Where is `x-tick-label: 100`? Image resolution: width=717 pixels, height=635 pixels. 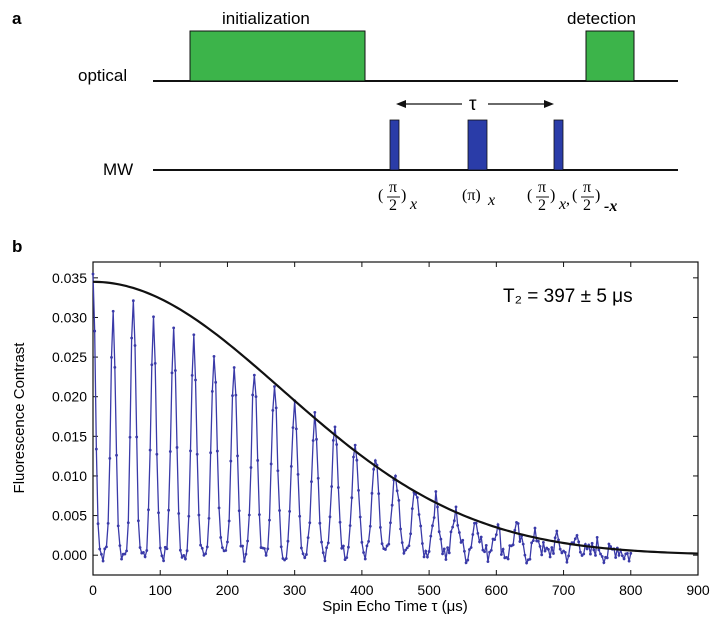
x-tick-label: 100 is located at coordinates (161, 590).